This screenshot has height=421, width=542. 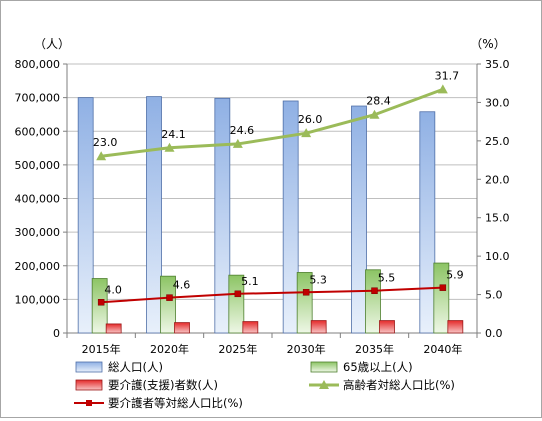 I want to click on right-tick-label: 5.0, so click(x=494, y=295).